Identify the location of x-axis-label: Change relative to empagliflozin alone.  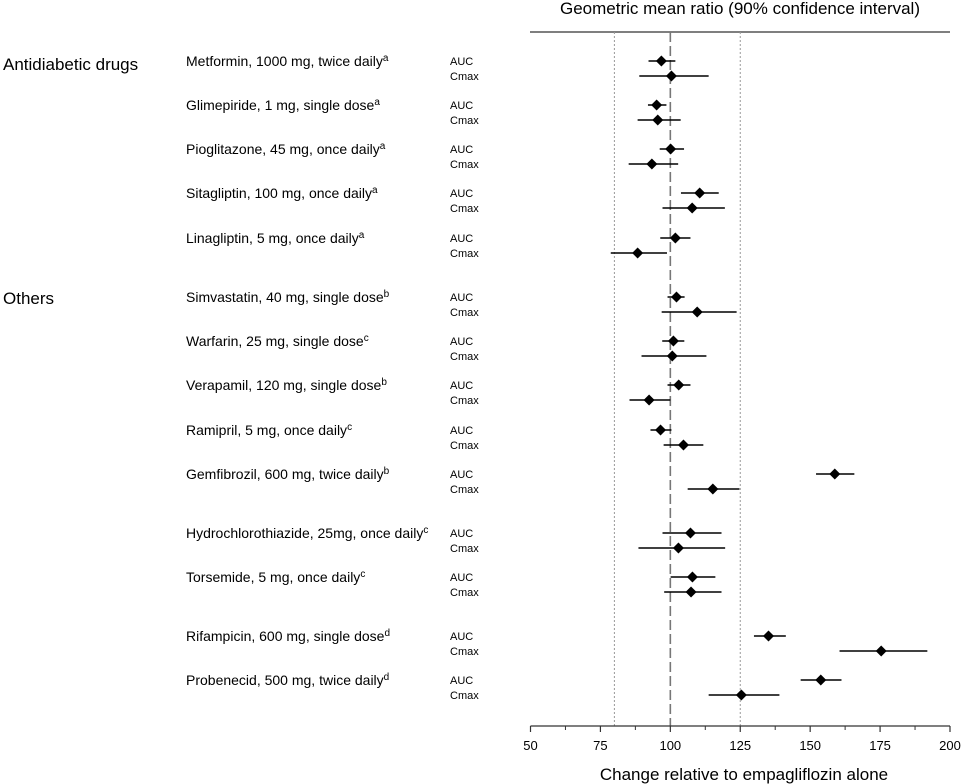
(744, 774).